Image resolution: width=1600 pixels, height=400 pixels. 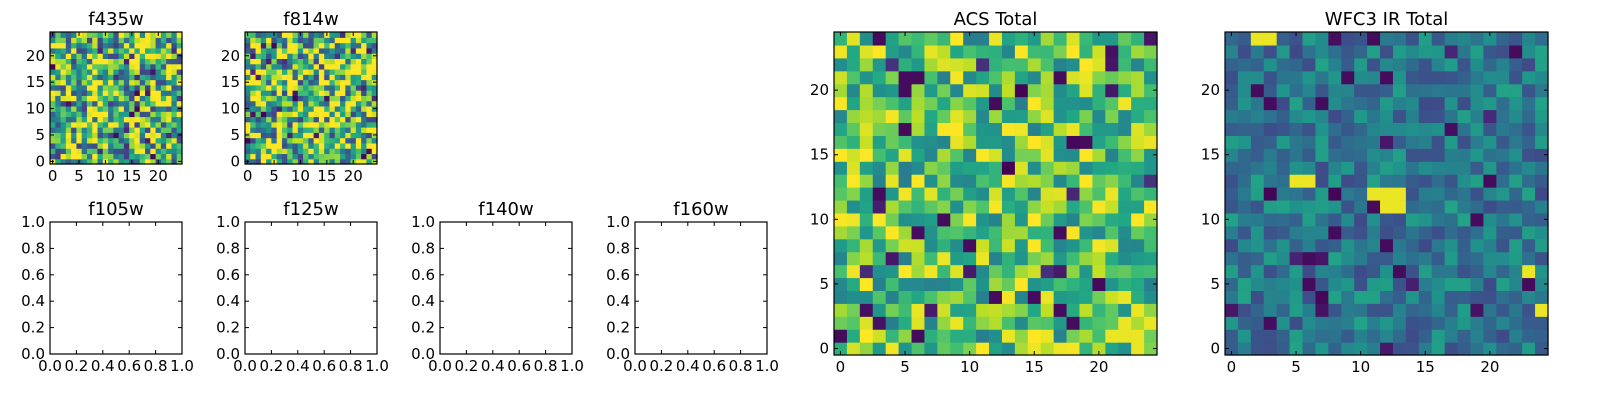 I want to click on y-tick-label: 0.2, so click(x=33, y=328).